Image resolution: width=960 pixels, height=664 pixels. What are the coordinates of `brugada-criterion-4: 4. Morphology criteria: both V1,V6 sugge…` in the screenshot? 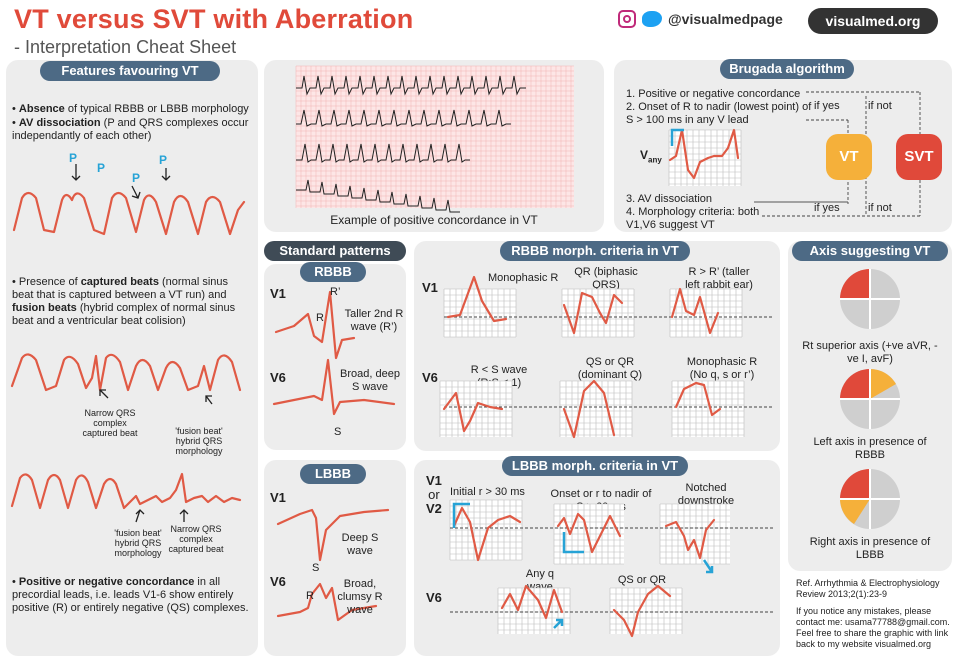 It's located at (693, 218).